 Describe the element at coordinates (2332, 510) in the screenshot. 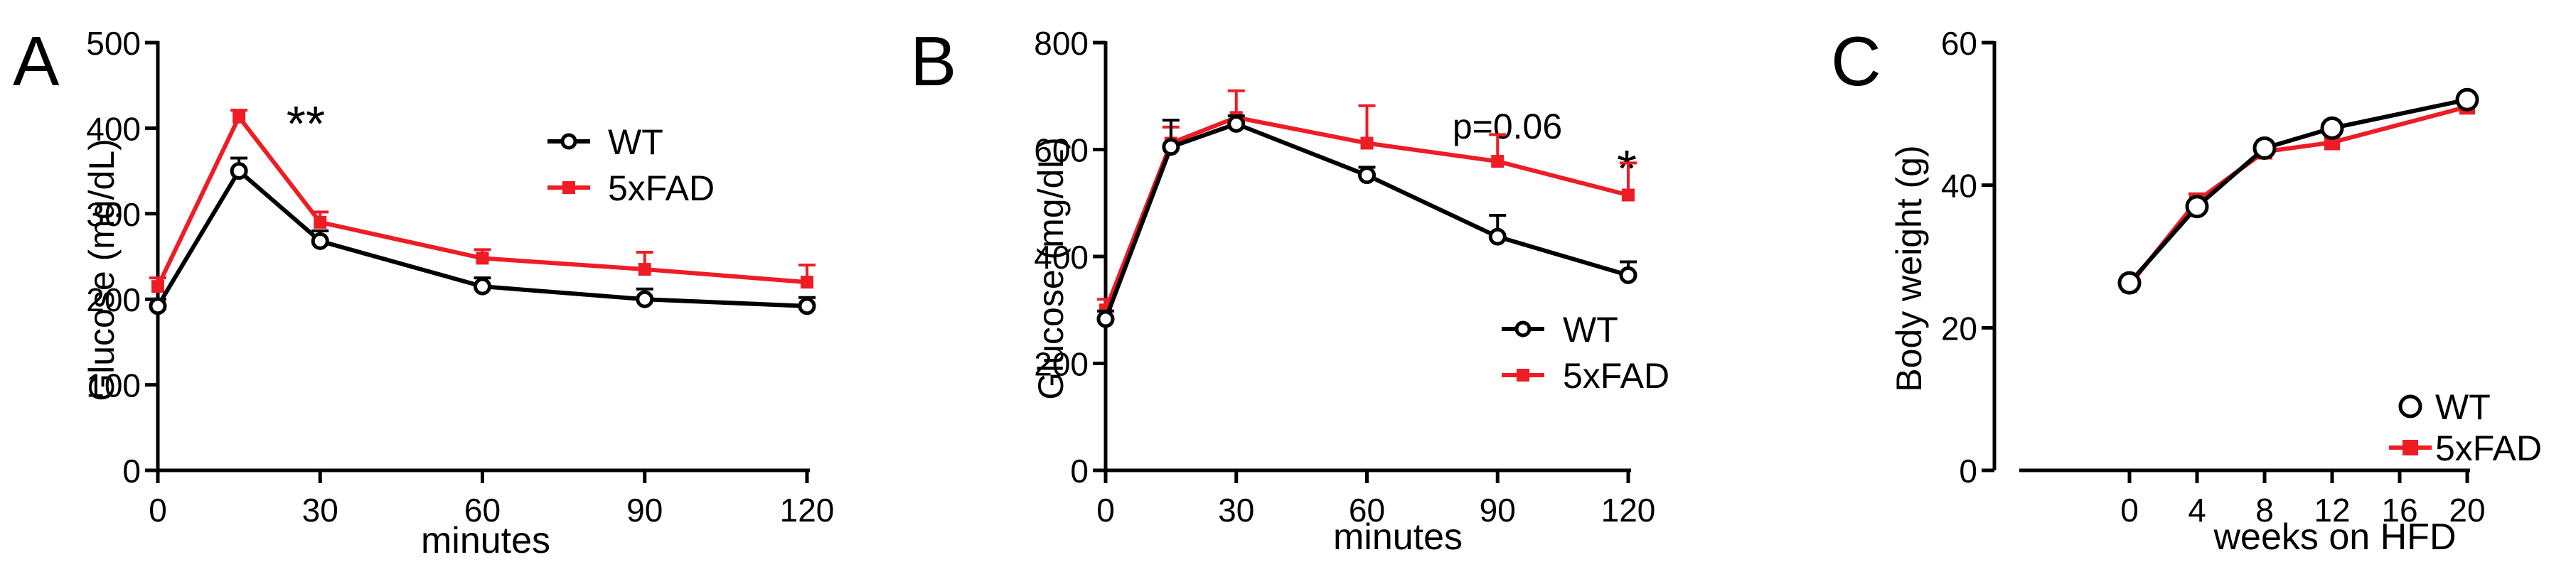

I see `x-tick-label: 12` at that location.